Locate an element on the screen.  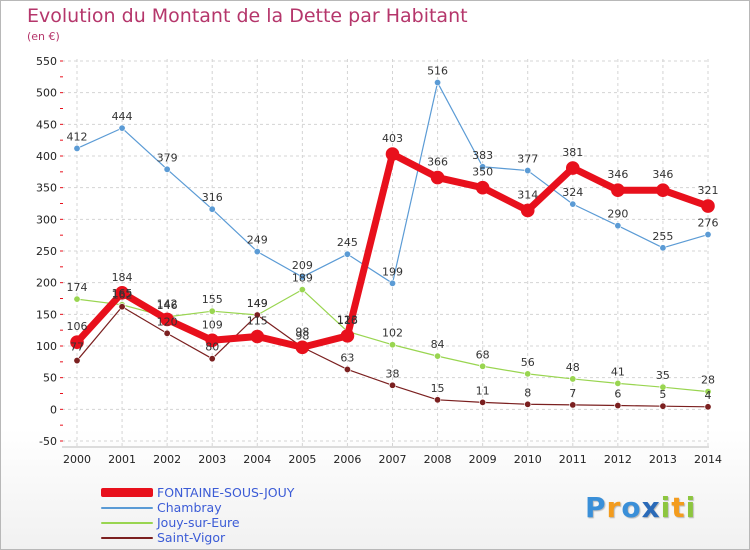
data-label-1: 316 is located at coordinates (212, 197).